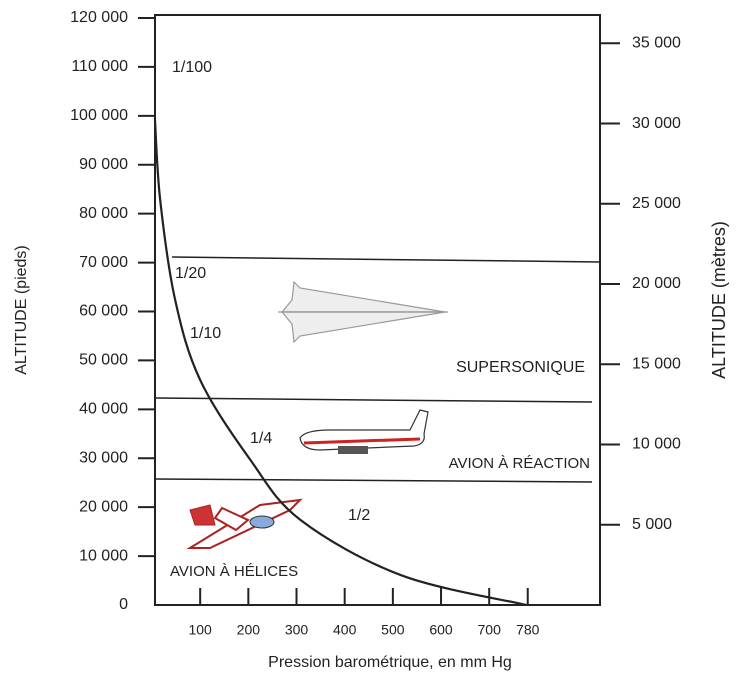  What do you see at coordinates (103, 311) in the screenshot?
I see `y-tick-label: 60 000` at bounding box center [103, 311].